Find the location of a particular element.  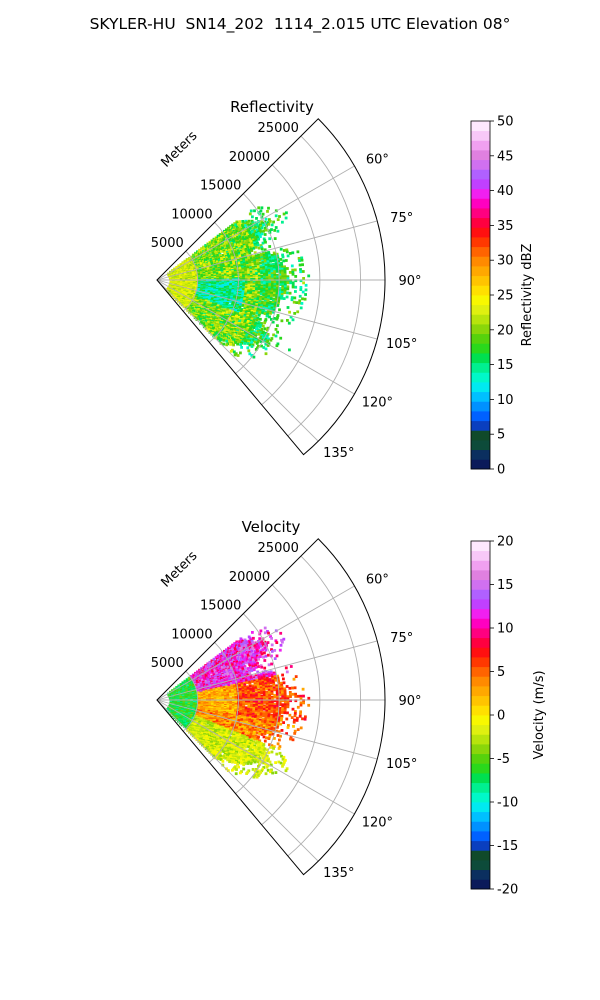

sector-outline is located at coordinates (271, 287).